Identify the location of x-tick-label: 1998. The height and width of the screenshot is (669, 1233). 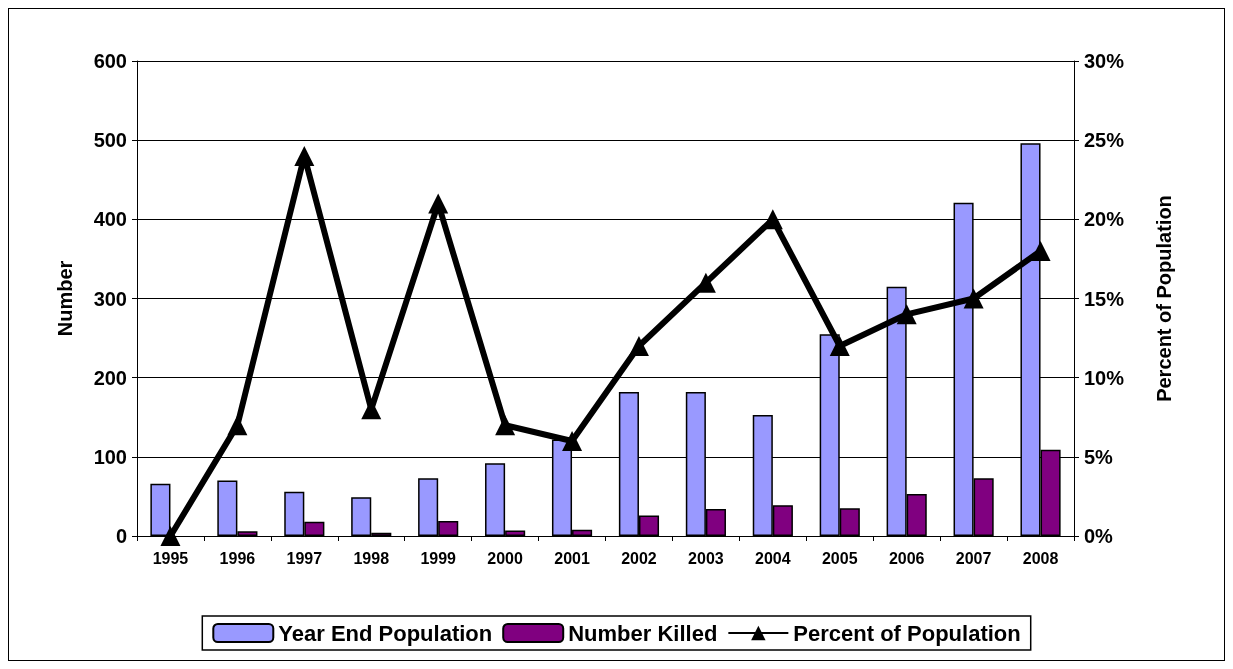
(371, 558).